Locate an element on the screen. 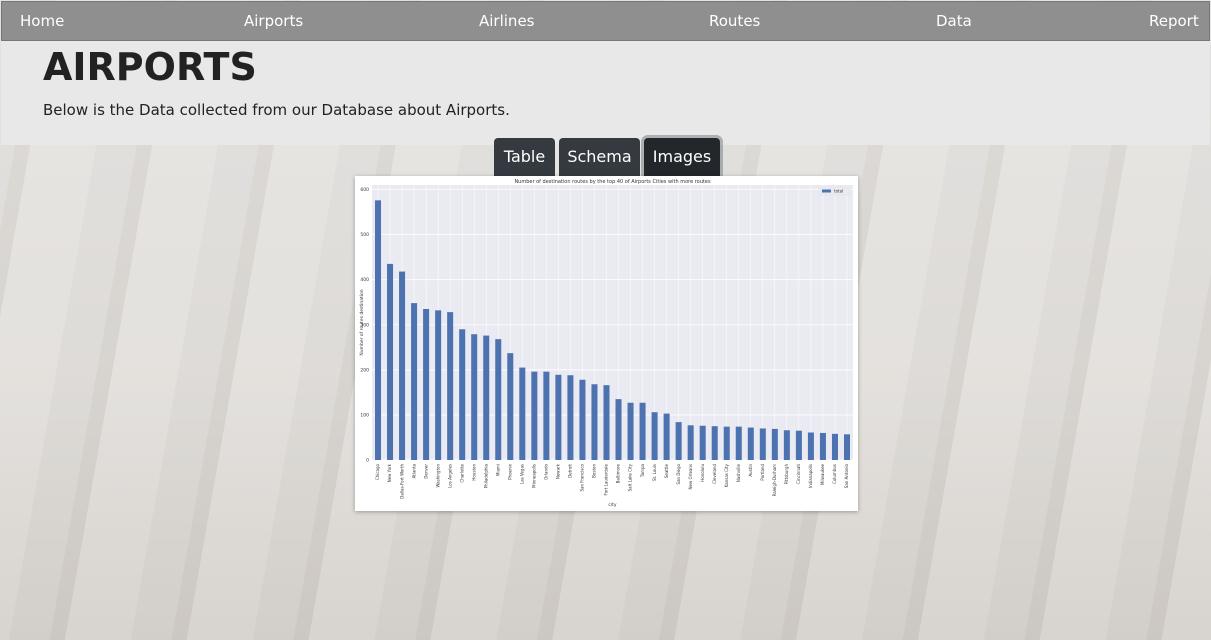 The width and height of the screenshot is (1211, 640). x-tick-label: Atlanta is located at coordinates (413, 470).